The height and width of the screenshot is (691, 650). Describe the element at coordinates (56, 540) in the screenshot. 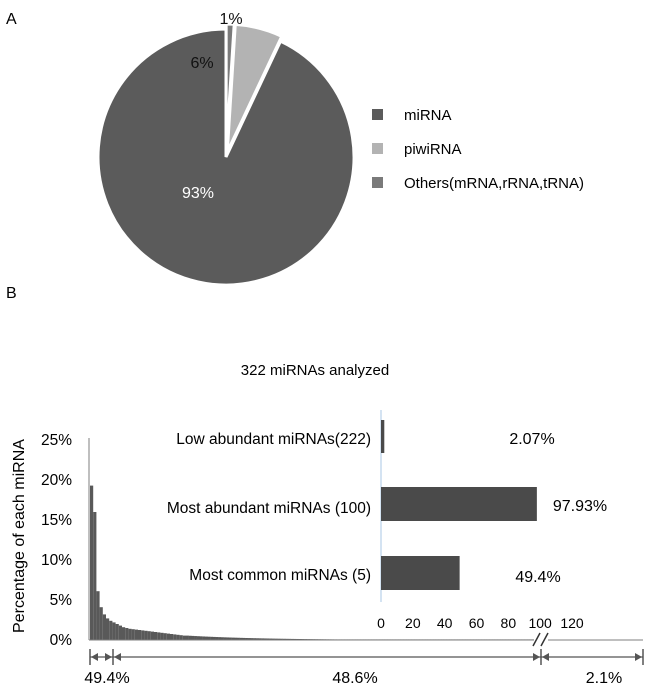

I see `y-axis-ticks: 0% 5% 10% 15% 20% 25%` at that location.